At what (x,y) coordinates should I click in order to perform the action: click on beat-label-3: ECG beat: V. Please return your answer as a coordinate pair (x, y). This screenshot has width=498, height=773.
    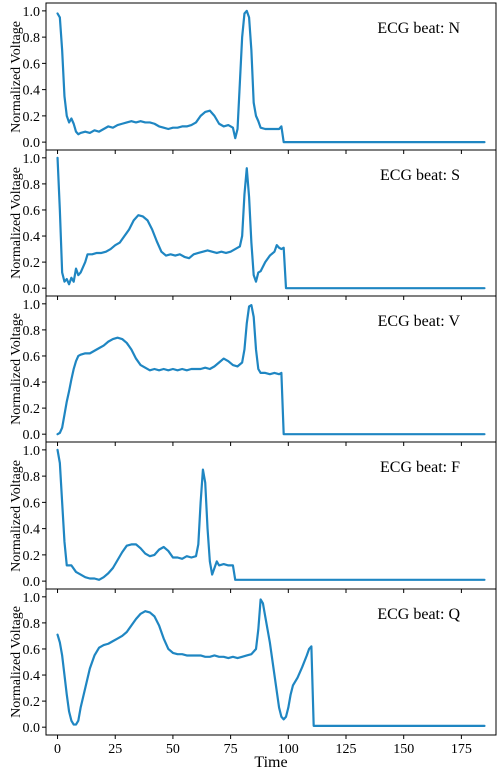
    Looking at the image, I should click on (419, 321).